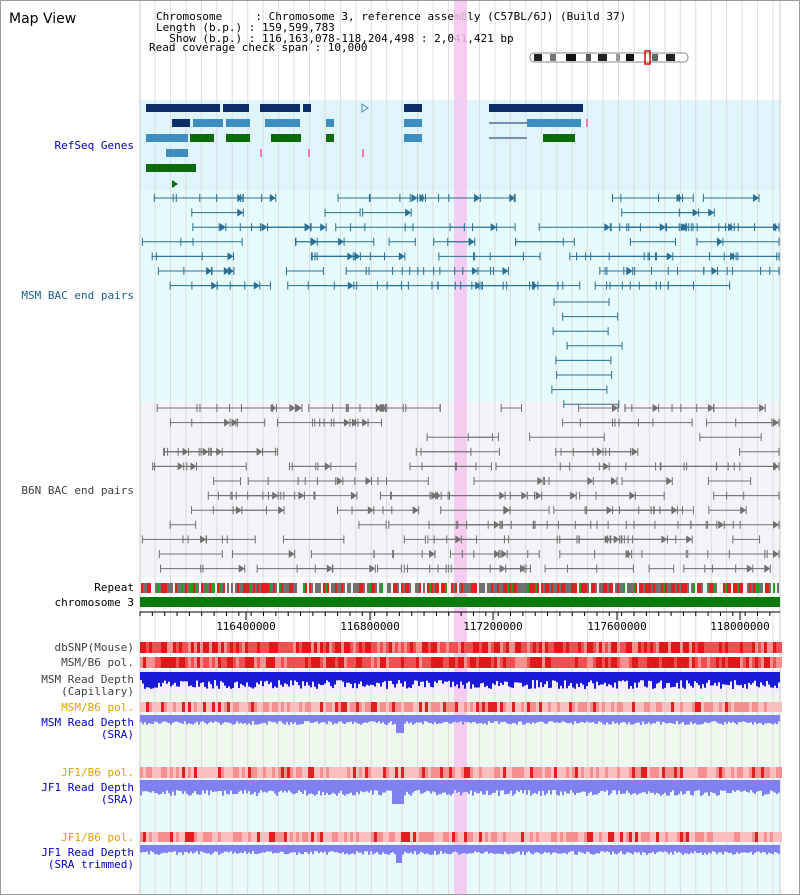 The width and height of the screenshot is (800, 895). What do you see at coordinates (460, 602) in the screenshot?
I see `chromosome-bar` at bounding box center [460, 602].